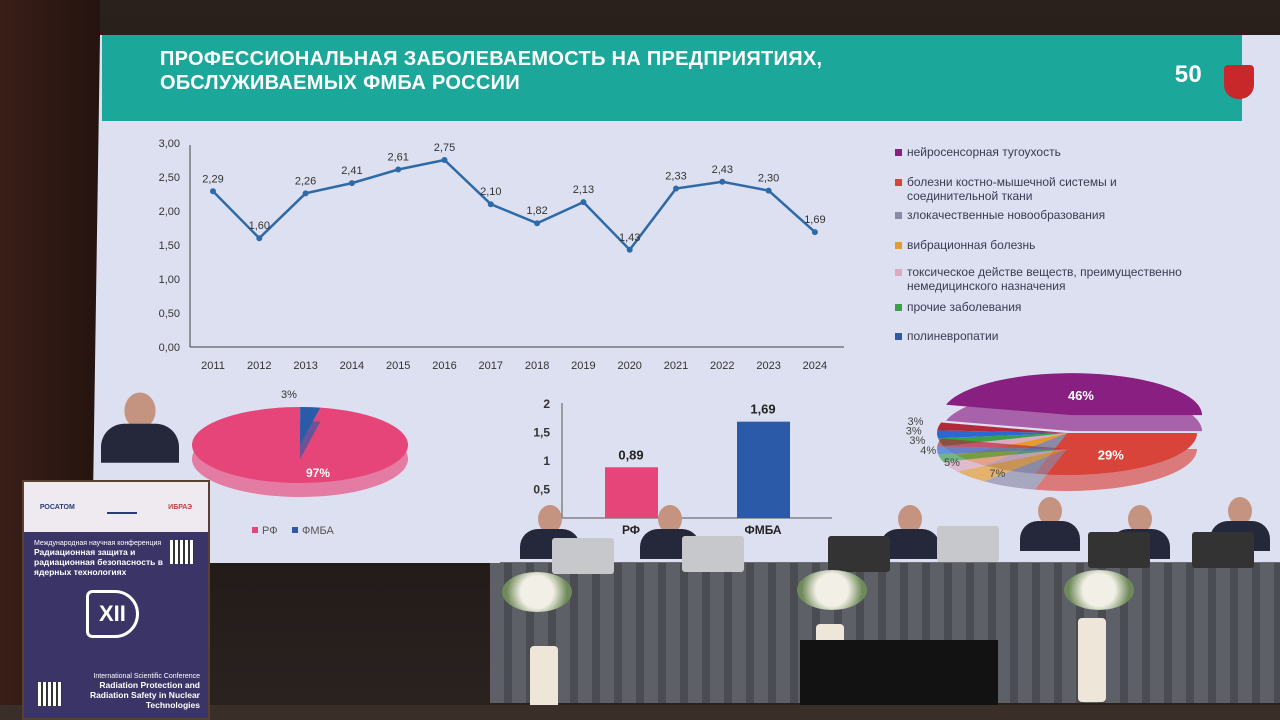 The image size is (1280, 720). I want to click on emblem-icon, so click(1239, 82).